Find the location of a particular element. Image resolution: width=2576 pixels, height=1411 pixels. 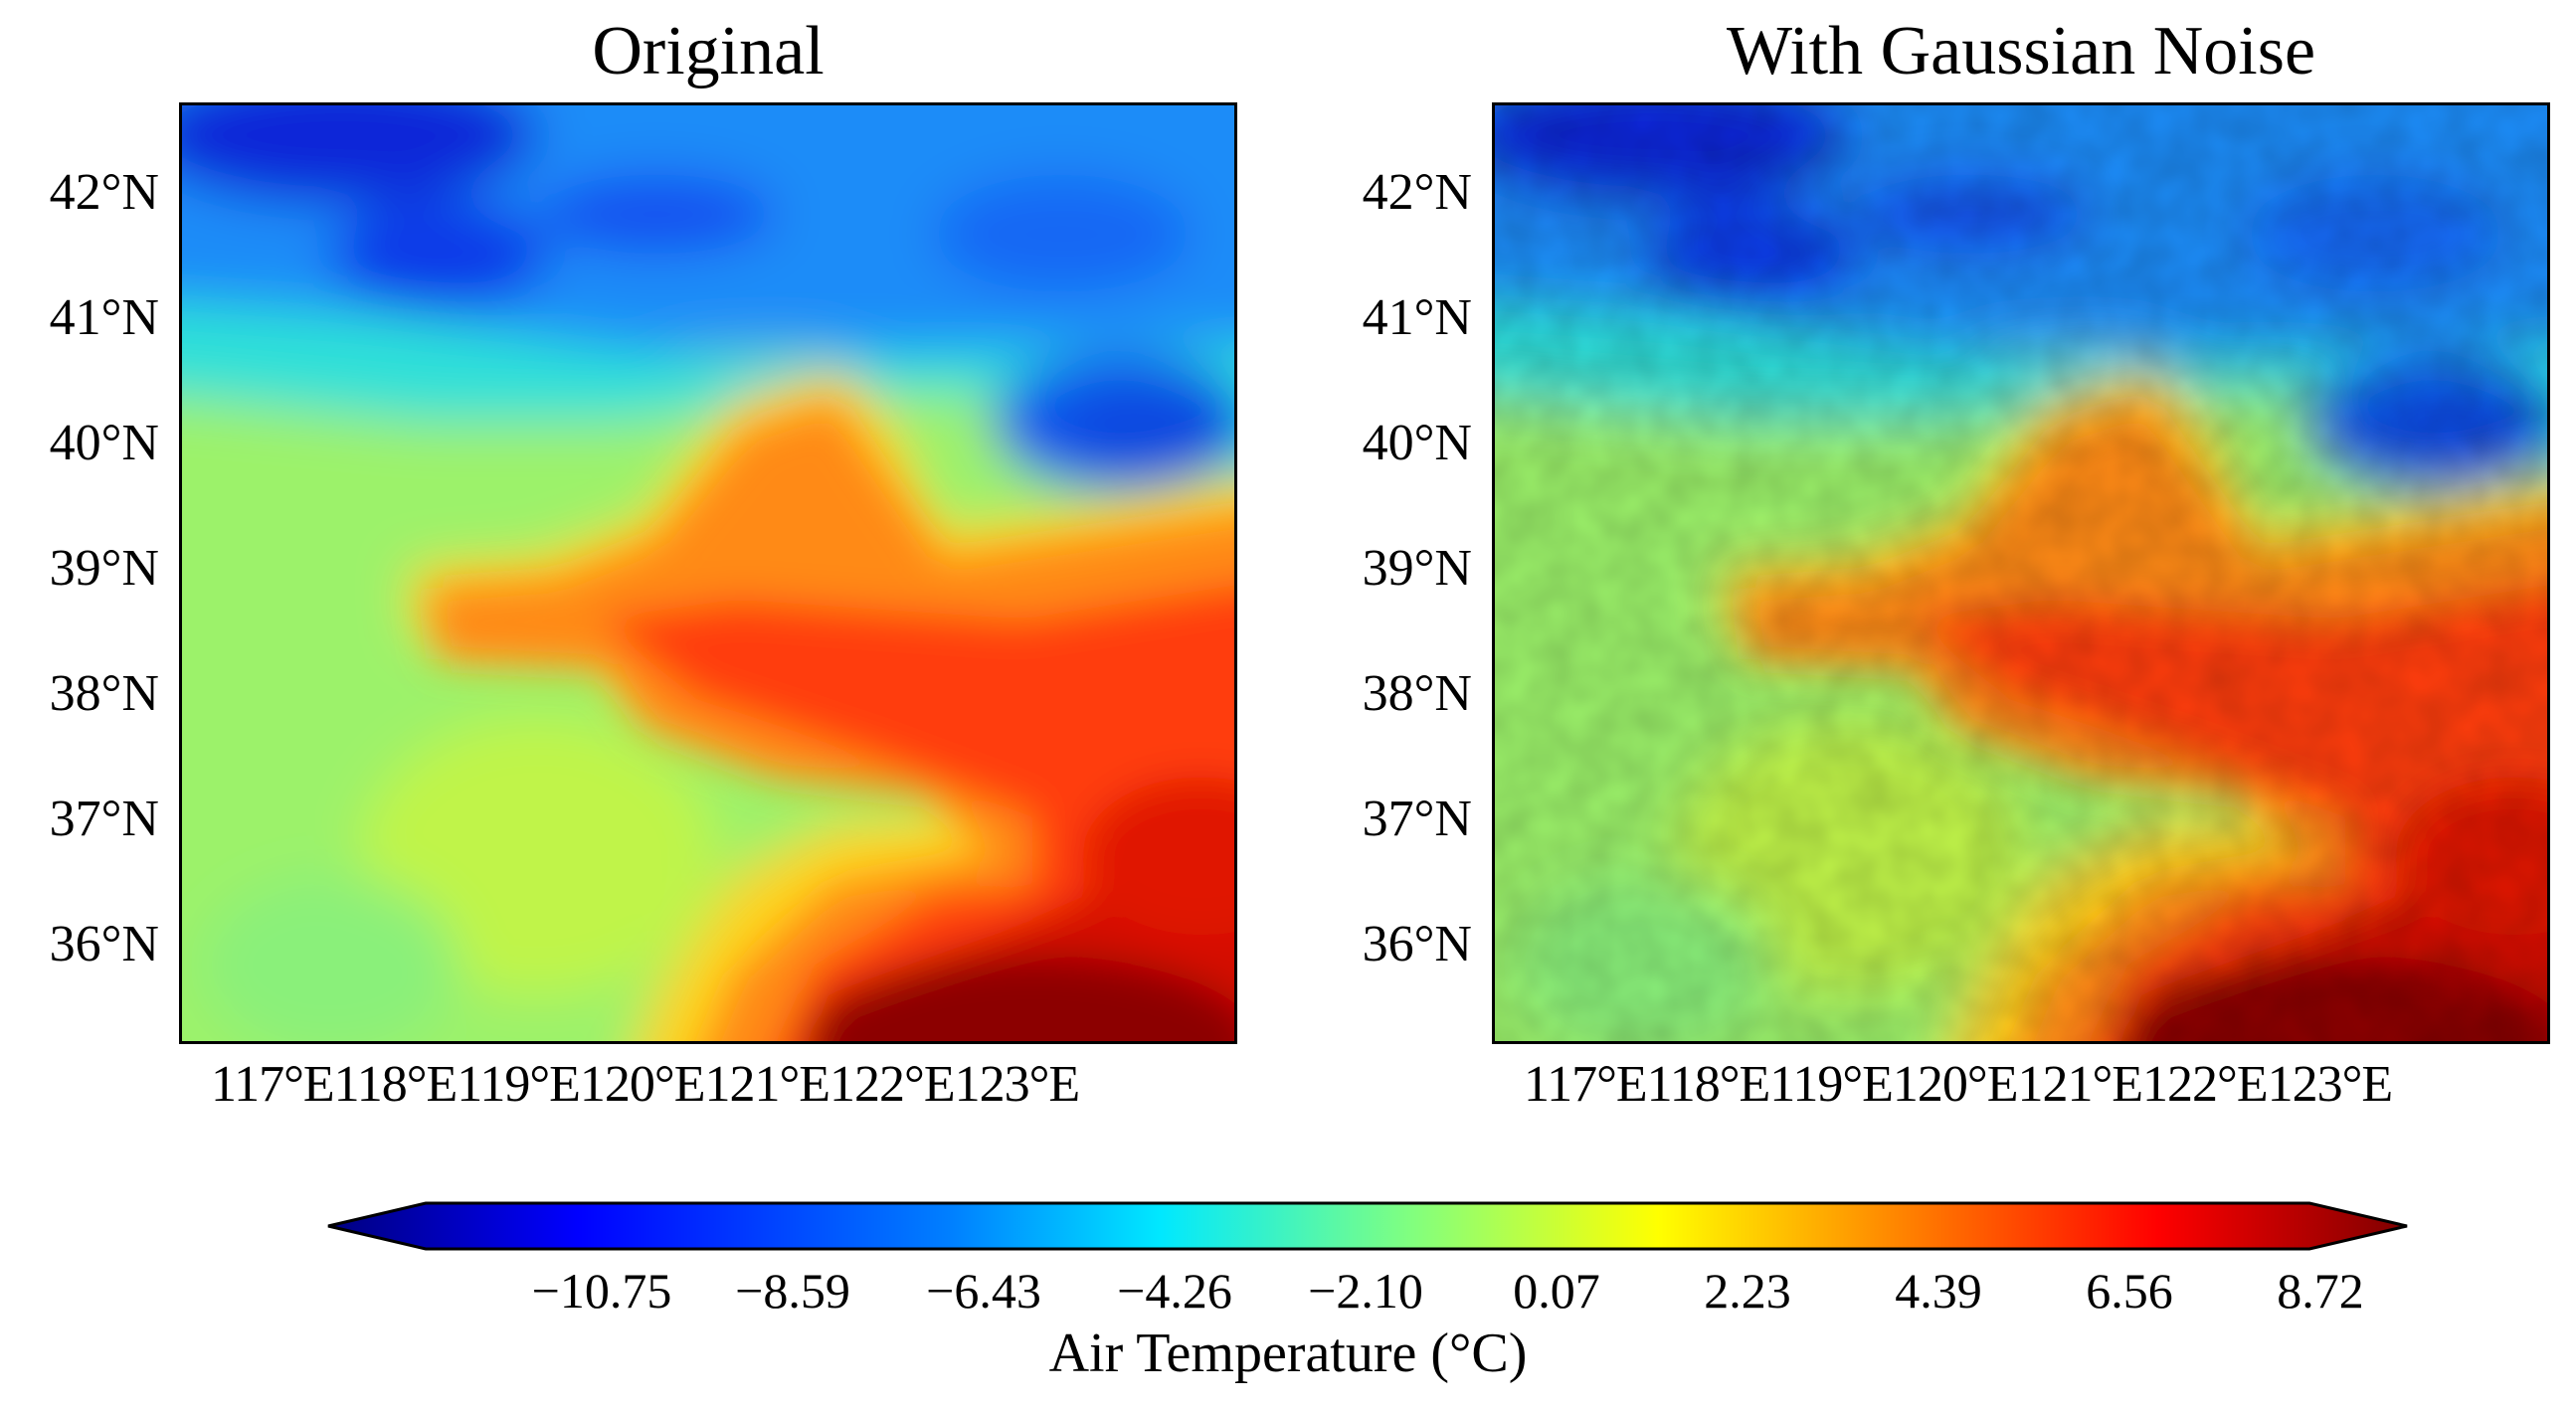

colorbar-tick: −8.59 is located at coordinates (792, 1291).